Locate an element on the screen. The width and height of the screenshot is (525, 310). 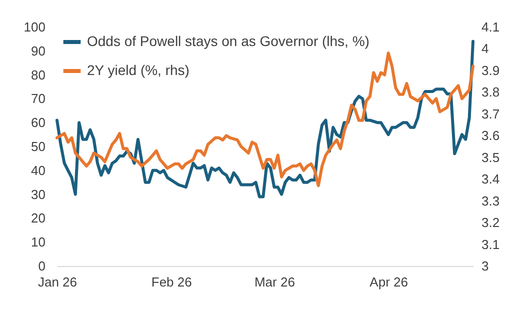
x-tick-label: Apr 26 is located at coordinates (389, 282).